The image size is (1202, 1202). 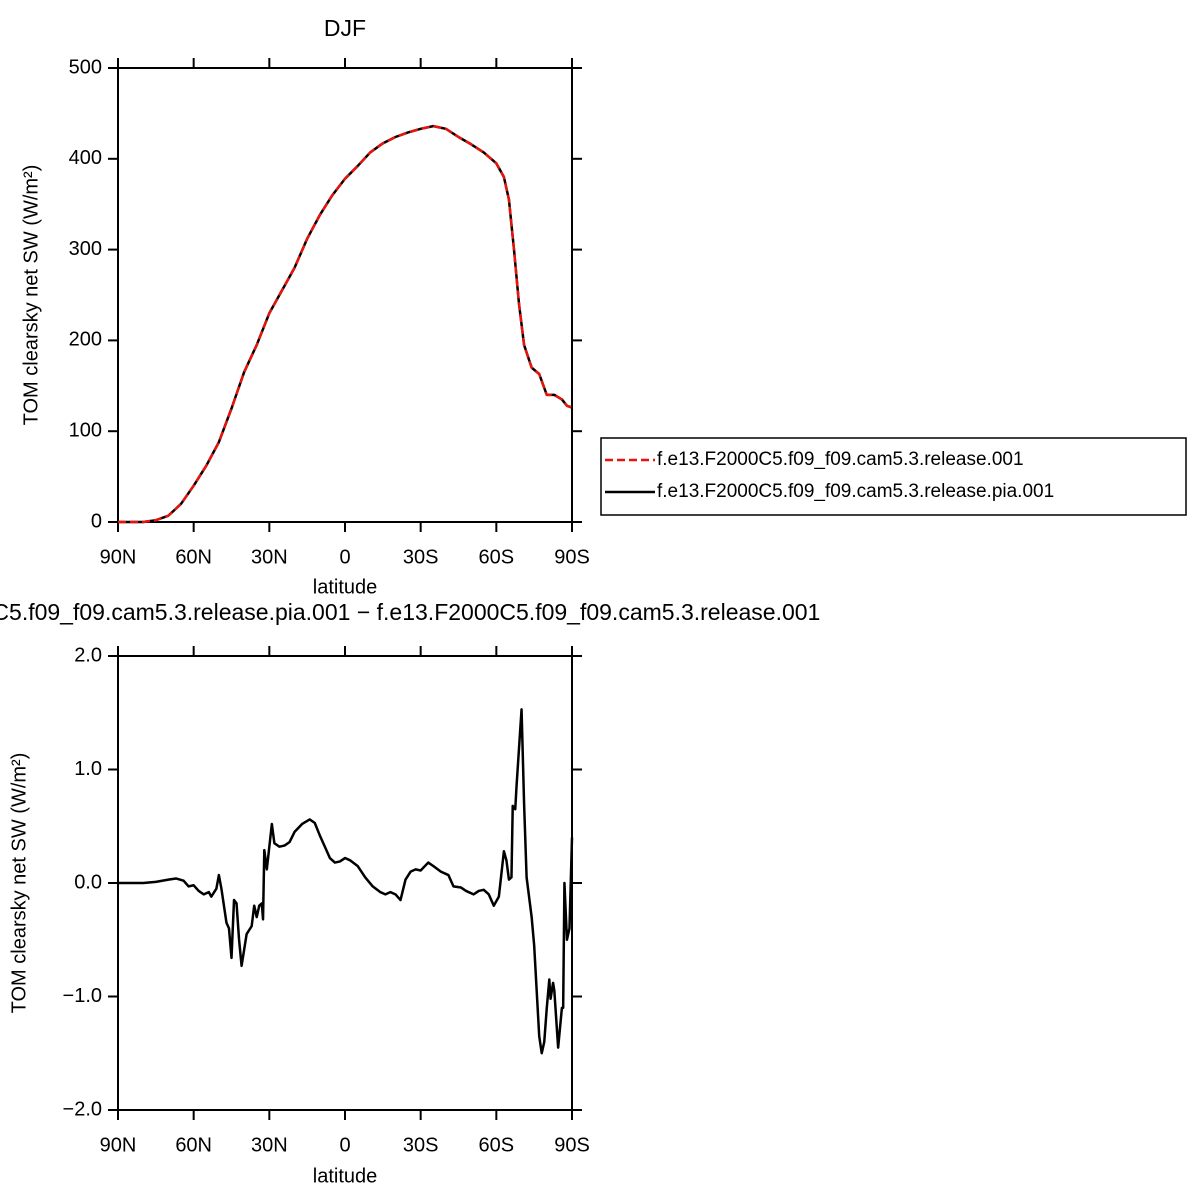 I want to click on legend-box, so click(x=893, y=476).